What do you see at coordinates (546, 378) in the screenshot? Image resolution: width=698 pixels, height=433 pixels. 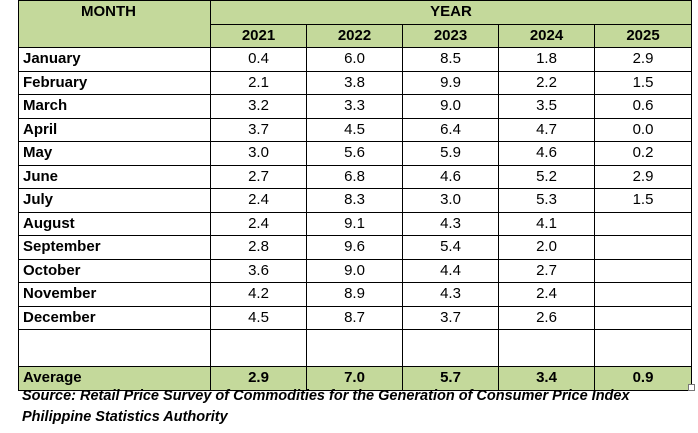 I see `average-value: 3.4` at bounding box center [546, 378].